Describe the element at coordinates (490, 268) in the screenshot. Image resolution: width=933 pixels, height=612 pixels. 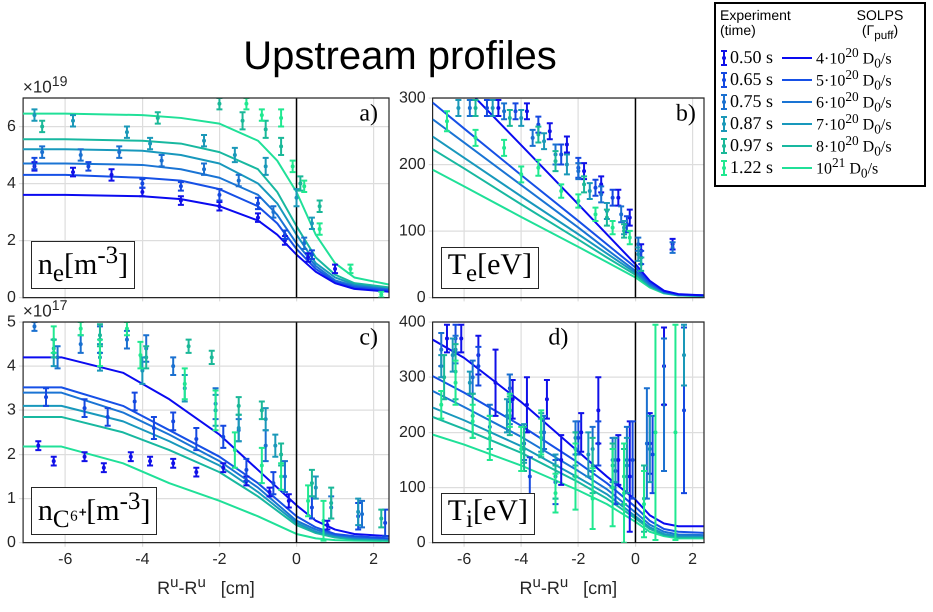
I see `y-axis-title: T$_{e}$[eV]` at that location.